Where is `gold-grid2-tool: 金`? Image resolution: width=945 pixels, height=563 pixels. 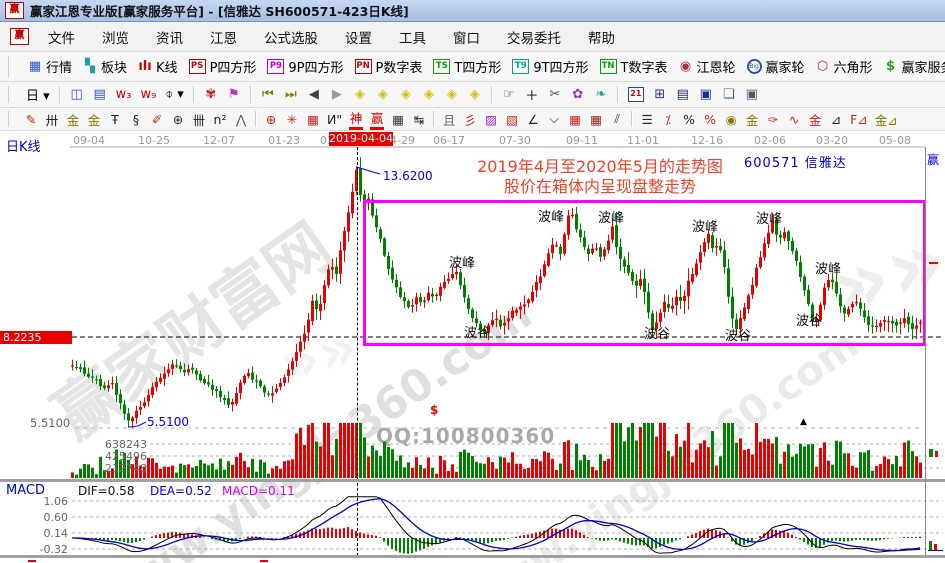
gold-grid2-tool: 金 is located at coordinates (94, 120).